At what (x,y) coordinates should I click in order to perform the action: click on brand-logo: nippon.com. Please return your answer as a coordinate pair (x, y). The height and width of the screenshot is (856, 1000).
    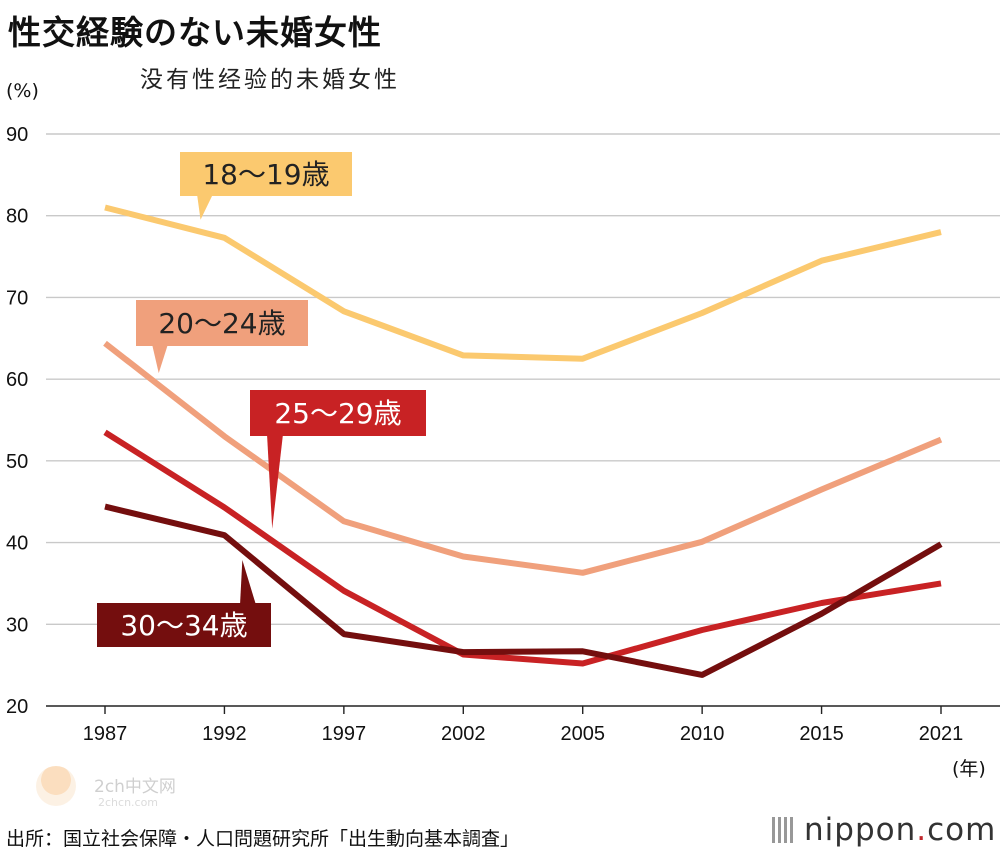
    Looking at the image, I should click on (884, 830).